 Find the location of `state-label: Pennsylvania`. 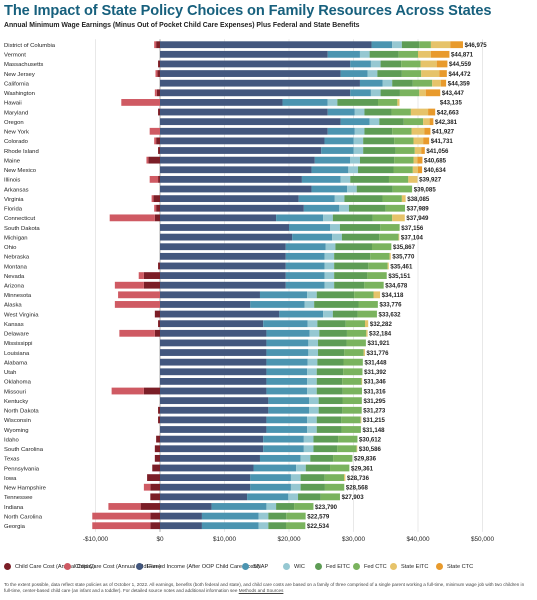

state-label: Pennsylvania is located at coordinates (22, 469).